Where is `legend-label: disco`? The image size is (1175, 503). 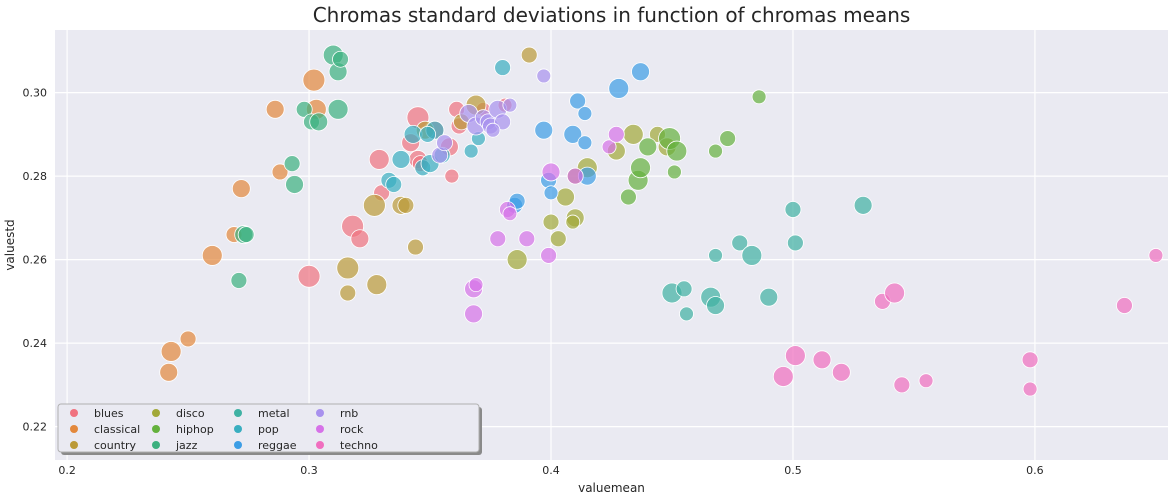 legend-label: disco is located at coordinates (190, 413).